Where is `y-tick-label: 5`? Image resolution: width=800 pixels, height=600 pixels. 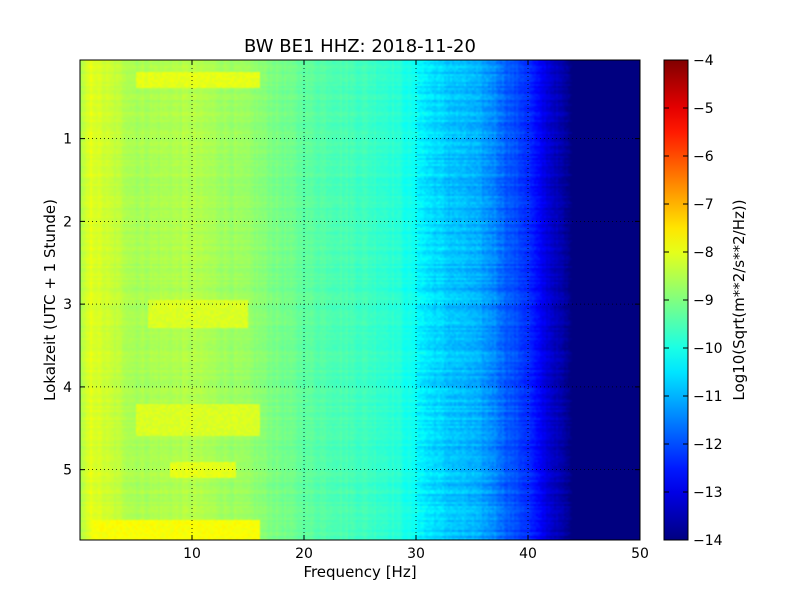 y-tick-label: 5 is located at coordinates (67, 471).